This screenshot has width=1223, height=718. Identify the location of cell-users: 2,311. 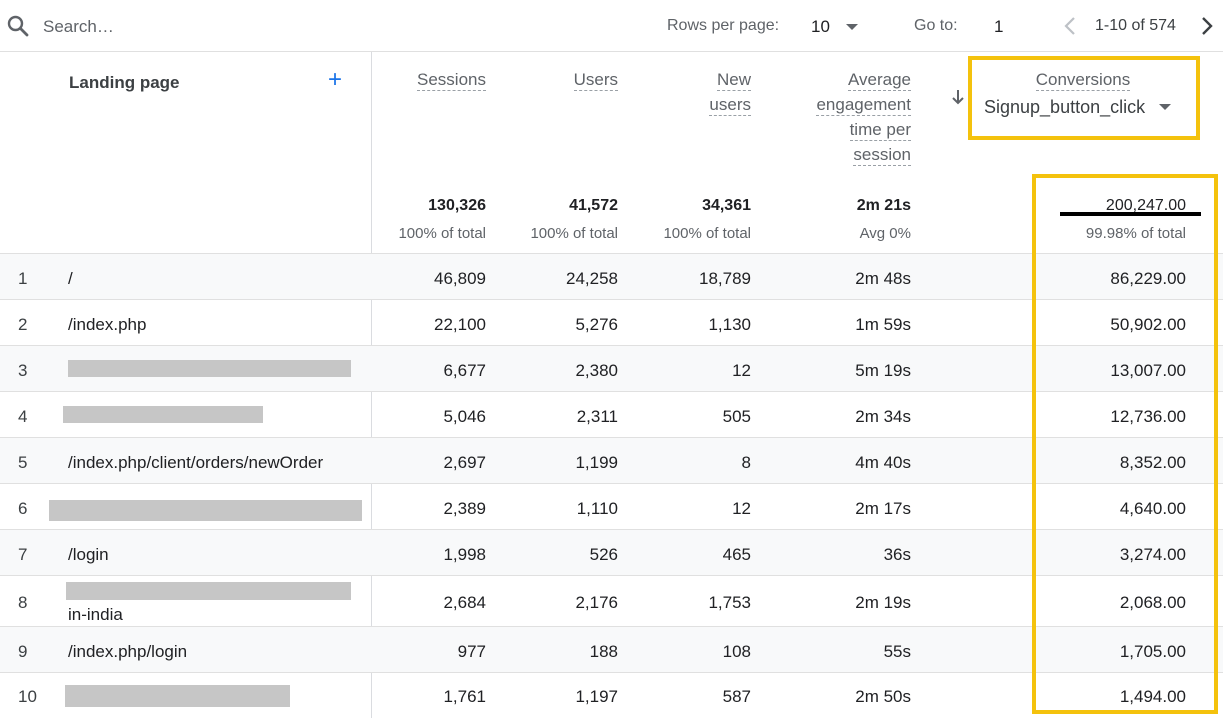
(597, 416).